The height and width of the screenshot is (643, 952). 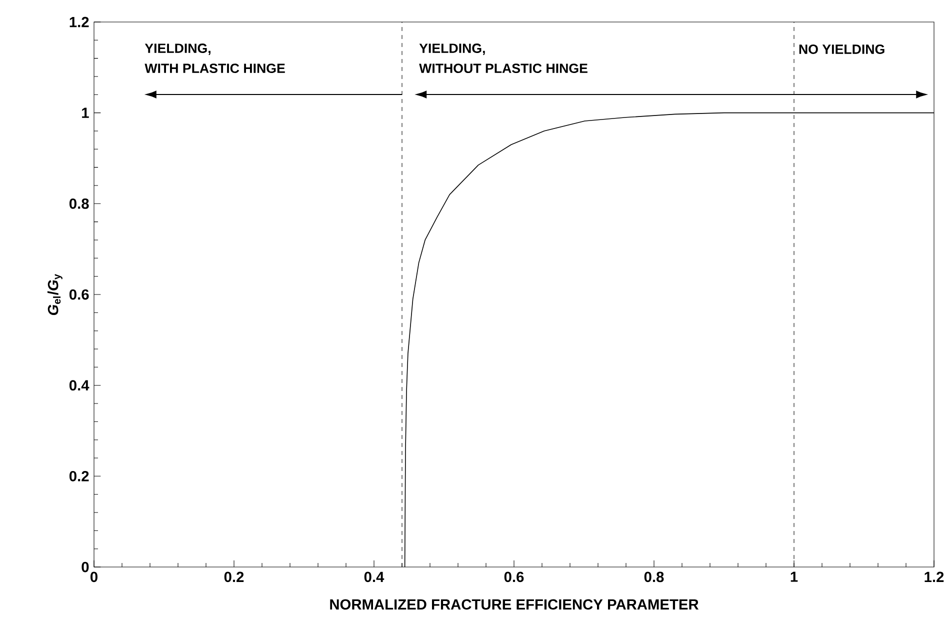 I want to click on y-tick-label: 0.8, so click(x=79, y=203).